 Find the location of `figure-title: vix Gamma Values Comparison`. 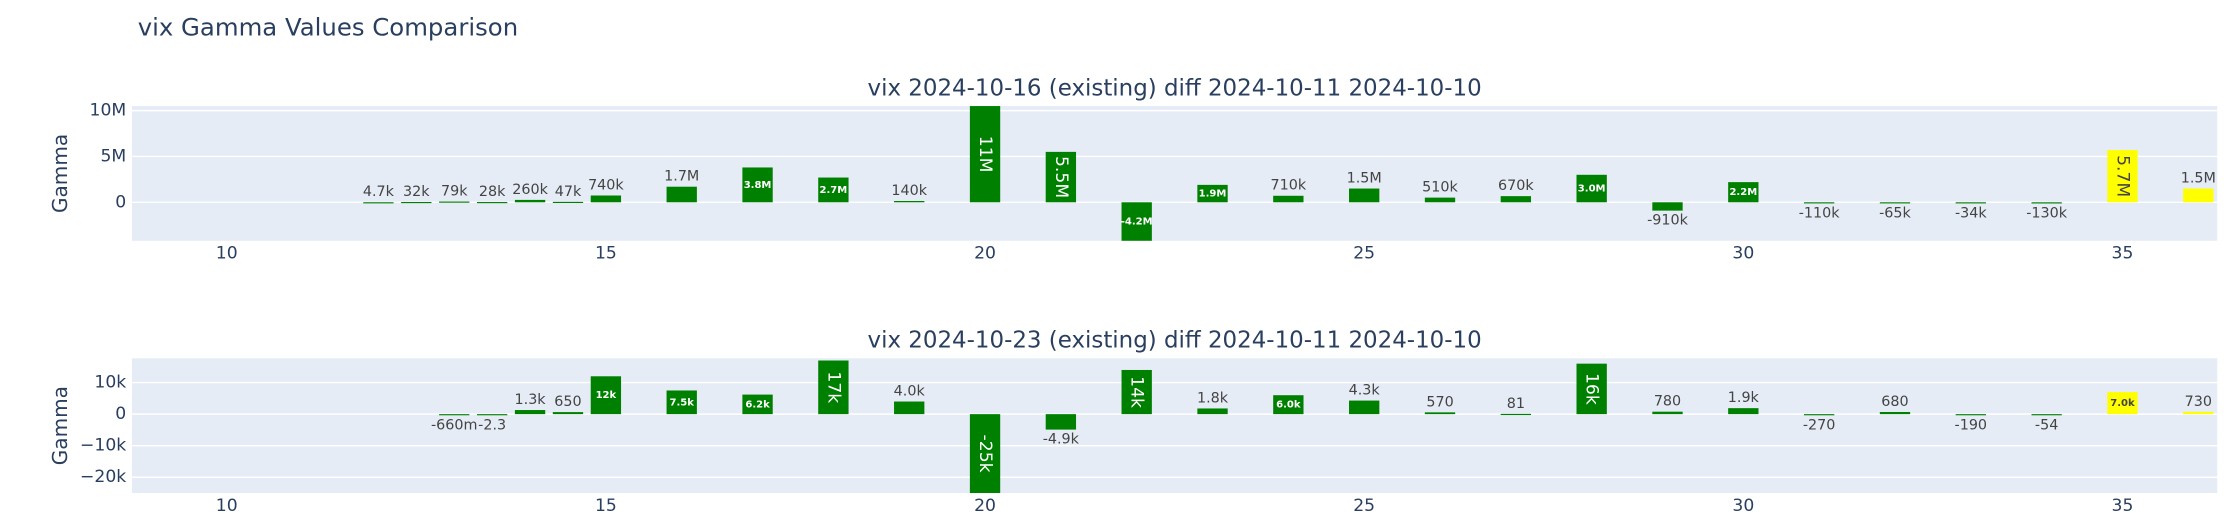

figure-title: vix Gamma Values Comparison is located at coordinates (328, 27).